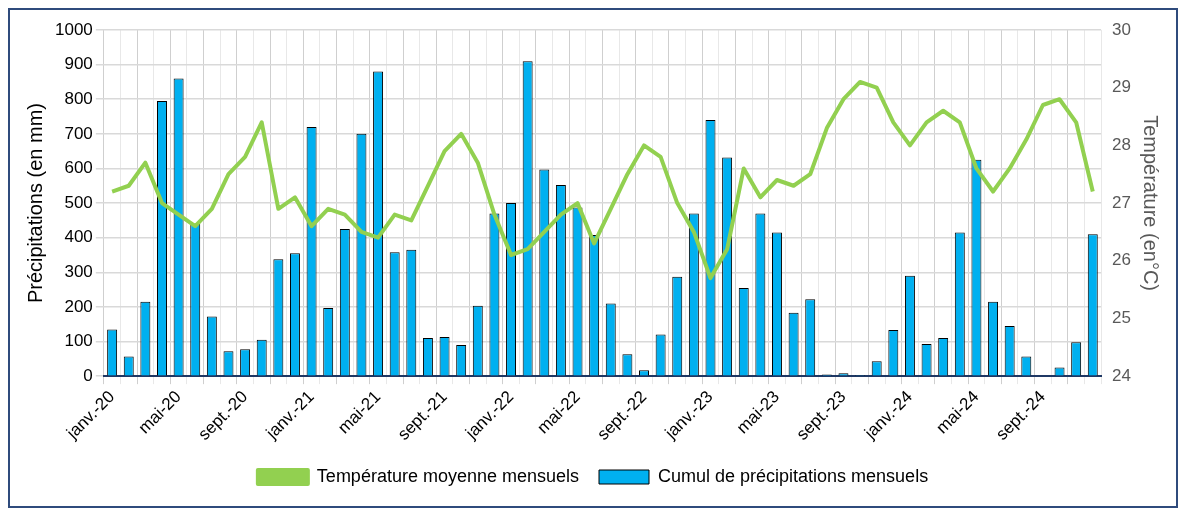 The image size is (1186, 516). What do you see at coordinates (1122, 375) in the screenshot?
I see `y2-tick-label: 24` at bounding box center [1122, 375].